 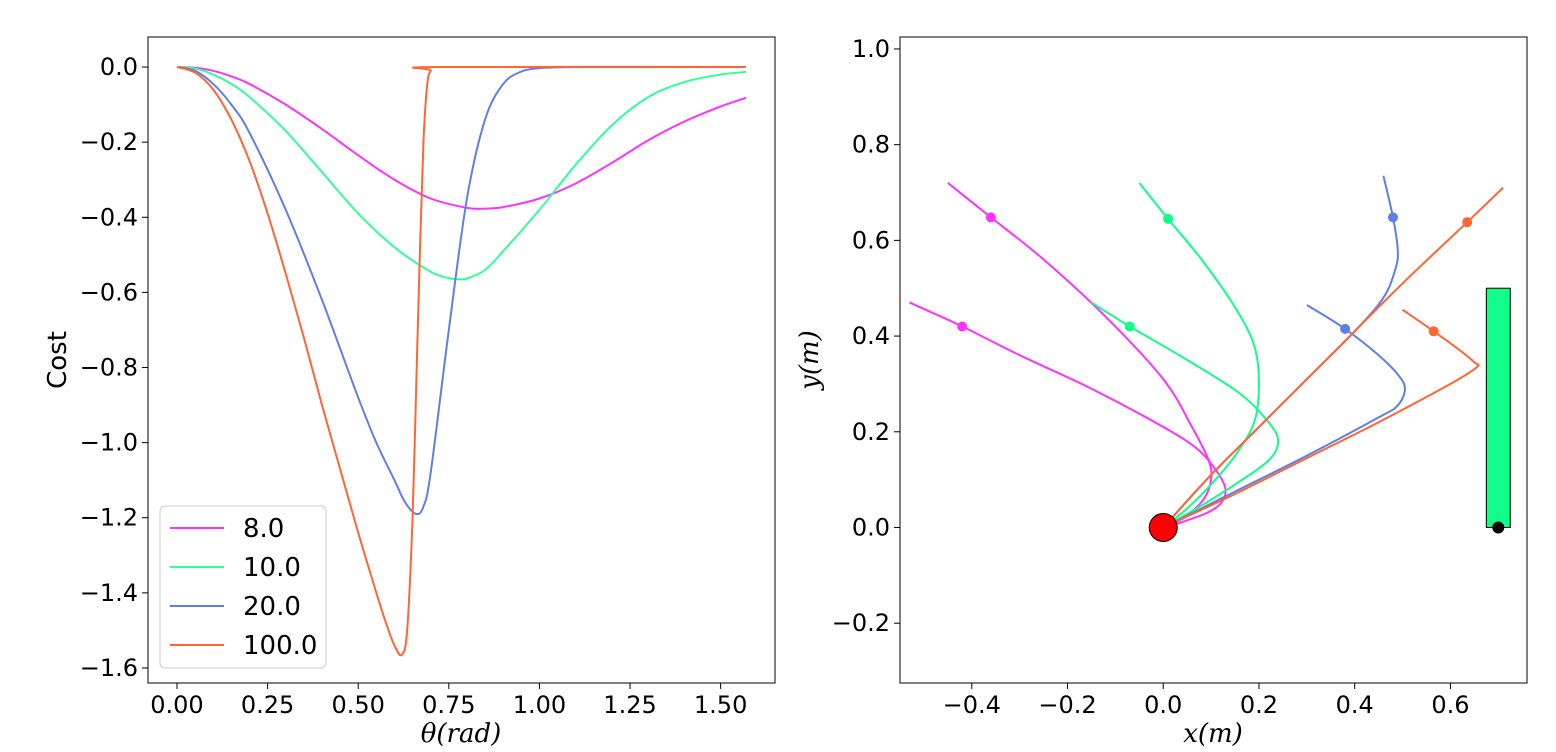 What do you see at coordinates (1163, 705) in the screenshot?
I see `x-tick-label: 0.0` at bounding box center [1163, 705].